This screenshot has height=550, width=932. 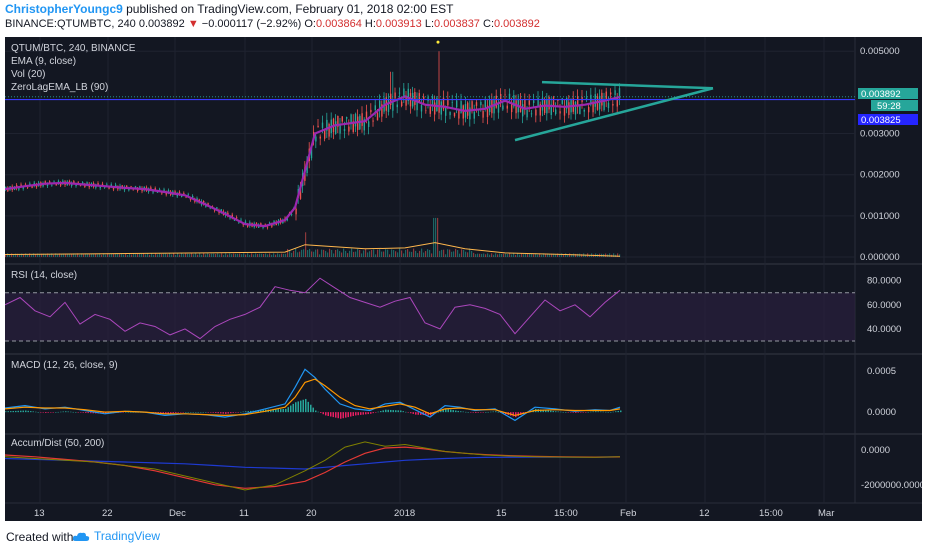 I want to click on down-arrow-icon: ▼, so click(x=193, y=24).